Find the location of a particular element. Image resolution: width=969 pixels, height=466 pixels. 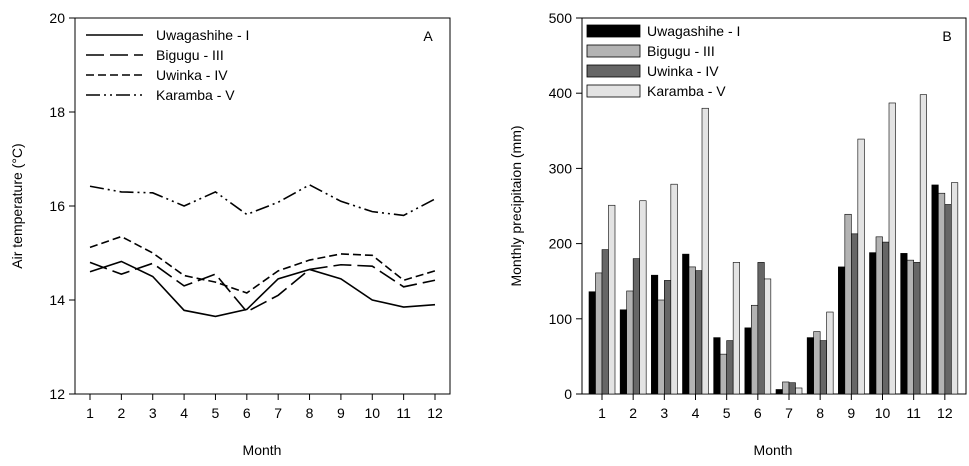

panel-label: B is located at coordinates (946, 36).